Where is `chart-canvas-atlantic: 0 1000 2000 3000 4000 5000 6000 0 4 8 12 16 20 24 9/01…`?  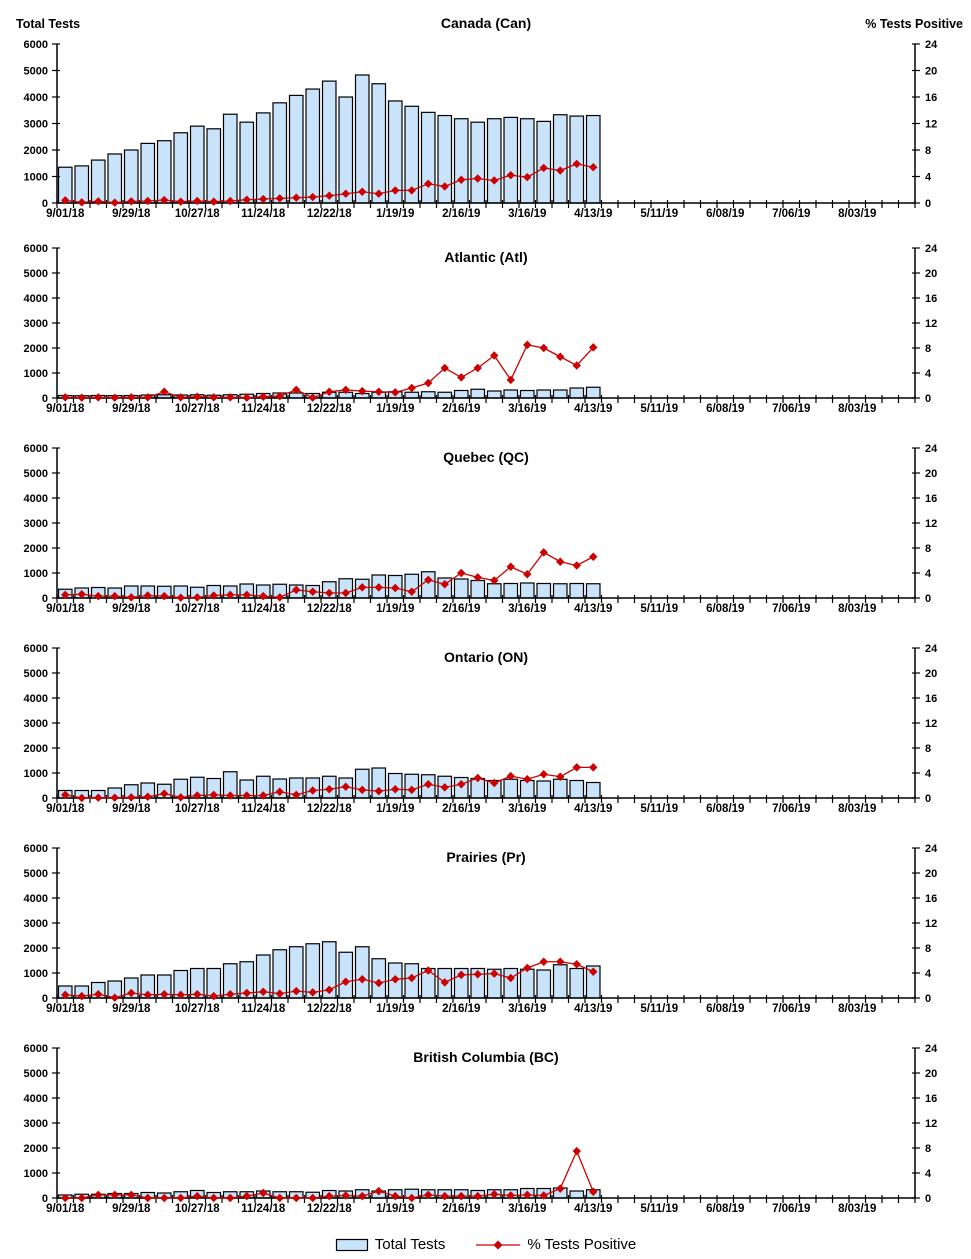 chart-canvas-atlantic: 0 1000 2000 3000 4000 5000 6000 0 4 8 12 16 20 24 9/01… is located at coordinates (481, 329).